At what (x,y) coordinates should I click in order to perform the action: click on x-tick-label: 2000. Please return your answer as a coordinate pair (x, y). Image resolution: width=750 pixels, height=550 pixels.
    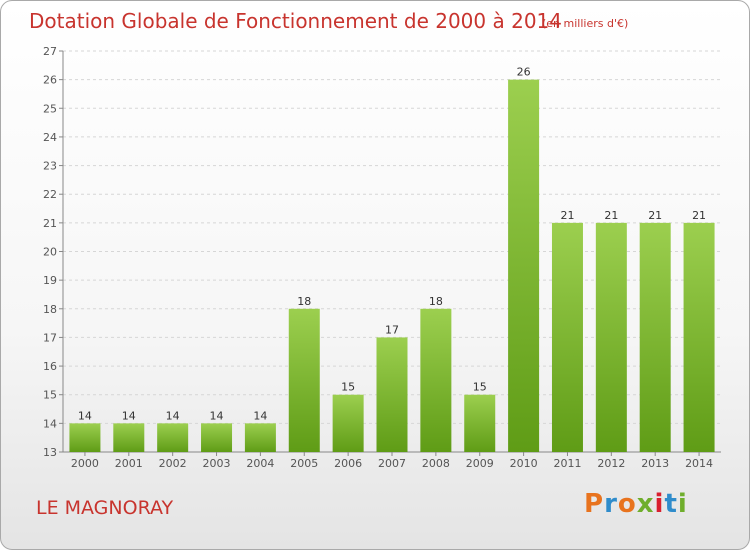
    Looking at the image, I should click on (85, 463).